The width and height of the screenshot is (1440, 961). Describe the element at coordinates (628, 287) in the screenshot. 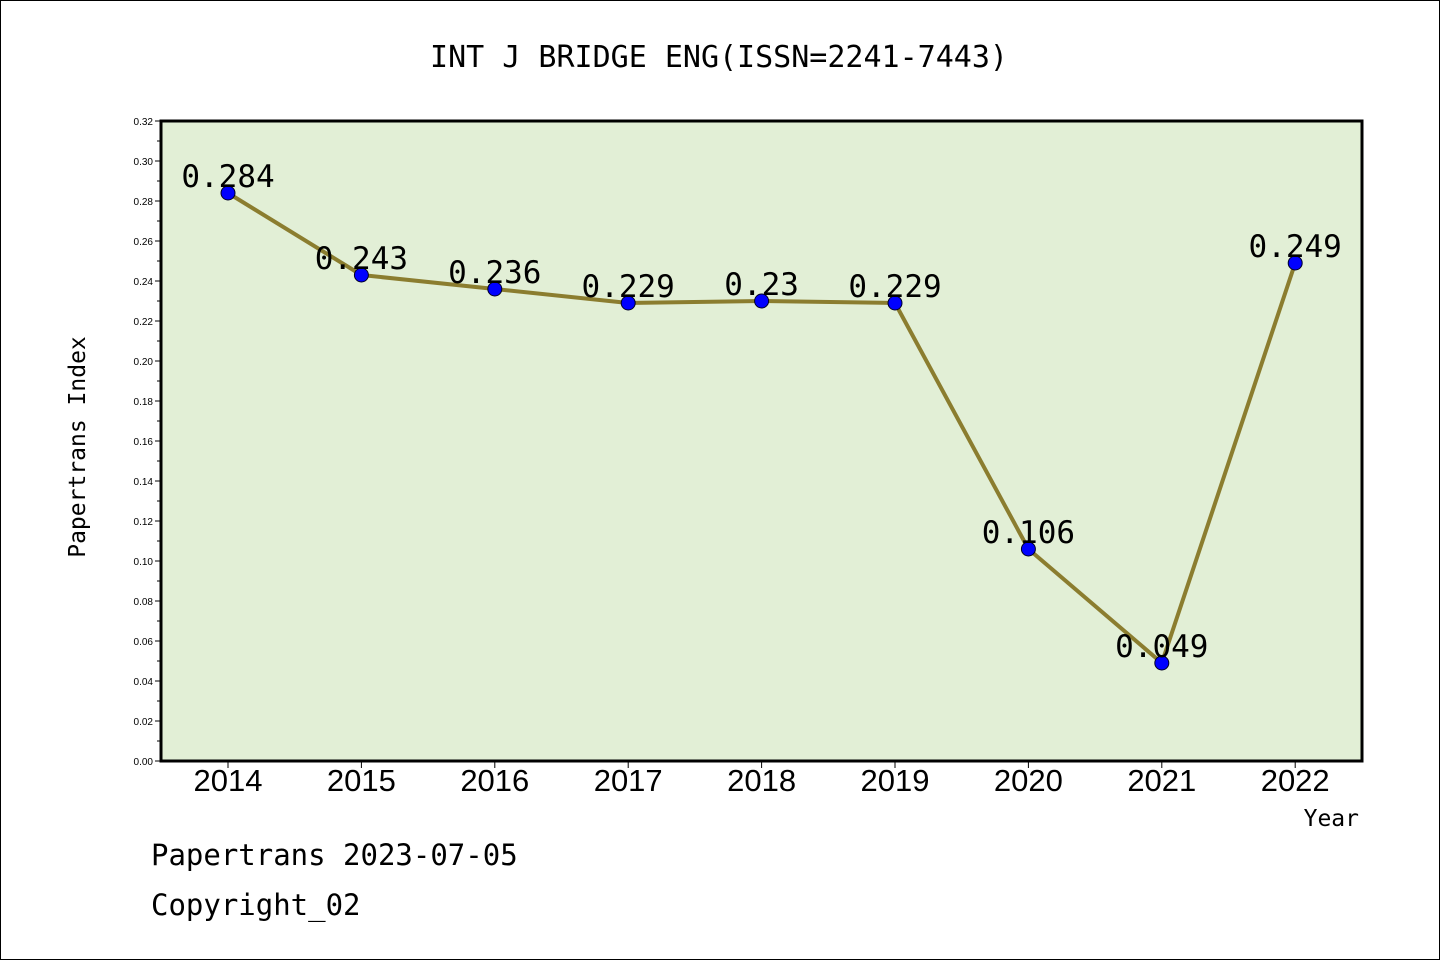

I see `data-label-2017: 0.229` at that location.